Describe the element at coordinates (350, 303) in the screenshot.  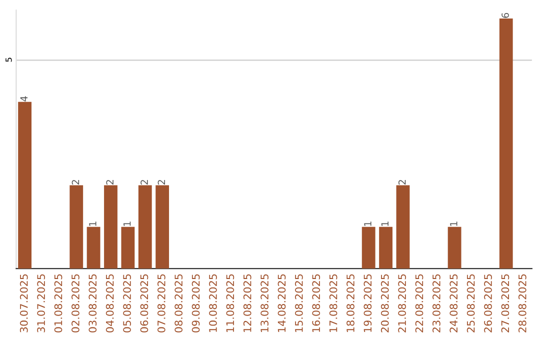
I see `x-tick-label: 18.08.2025` at that location.